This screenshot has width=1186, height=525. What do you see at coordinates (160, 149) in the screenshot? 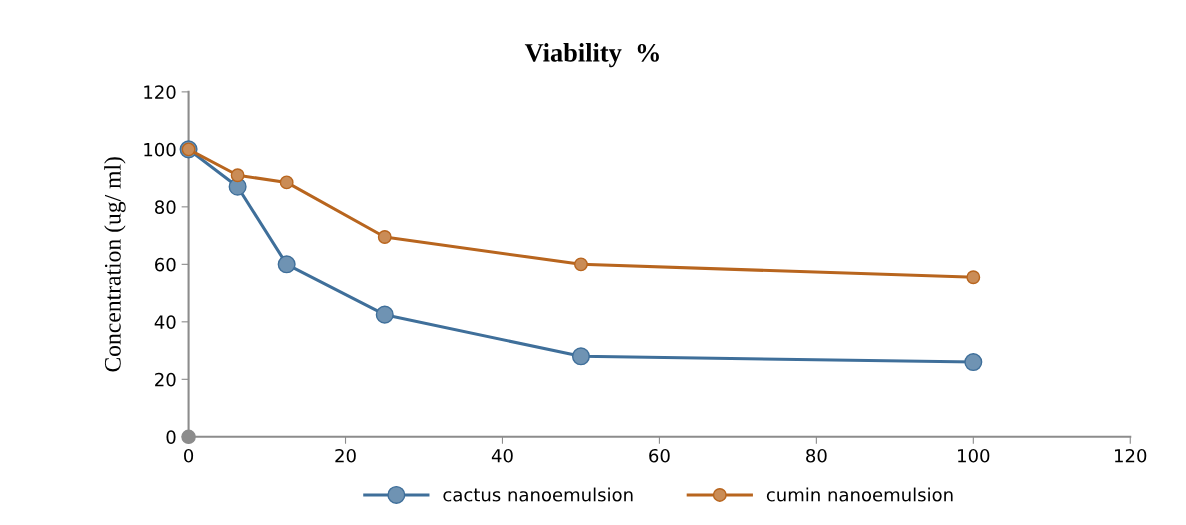
I see `y-tick-label: 100` at bounding box center [160, 149].